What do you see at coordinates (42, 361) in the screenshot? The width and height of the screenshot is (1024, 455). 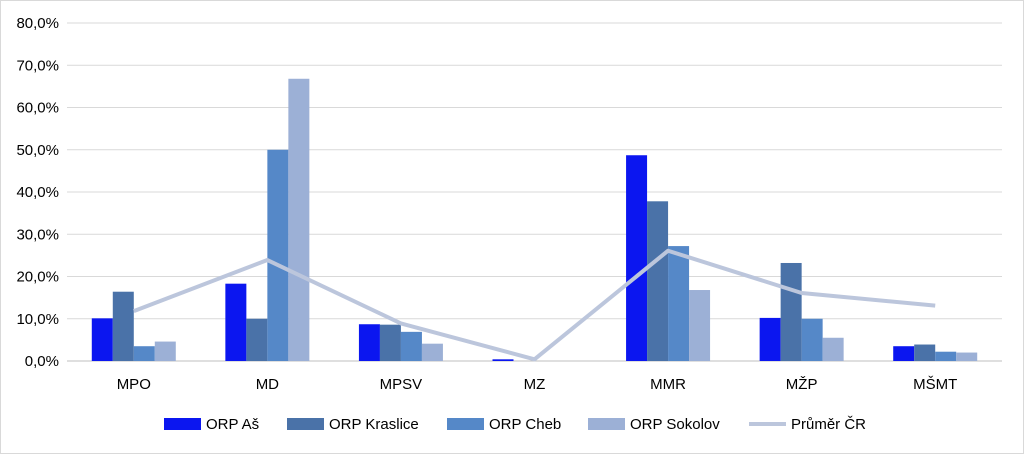 I see `y-tick-label: 0,0%` at bounding box center [42, 361].